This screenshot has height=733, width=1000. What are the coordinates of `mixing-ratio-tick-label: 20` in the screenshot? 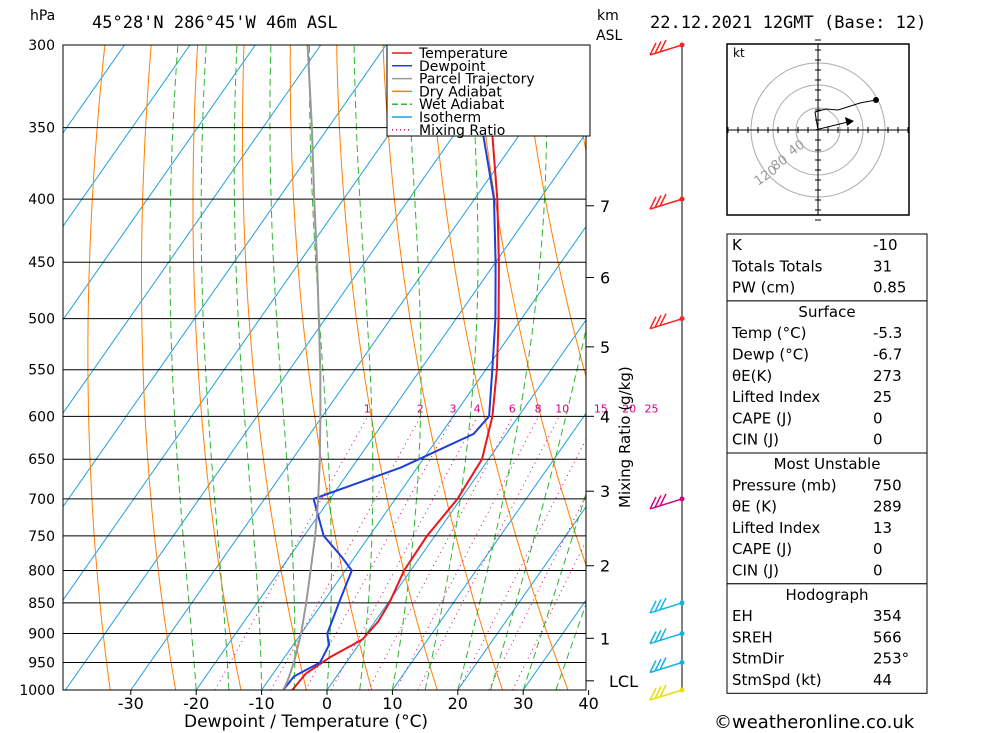 It's located at (629, 408).